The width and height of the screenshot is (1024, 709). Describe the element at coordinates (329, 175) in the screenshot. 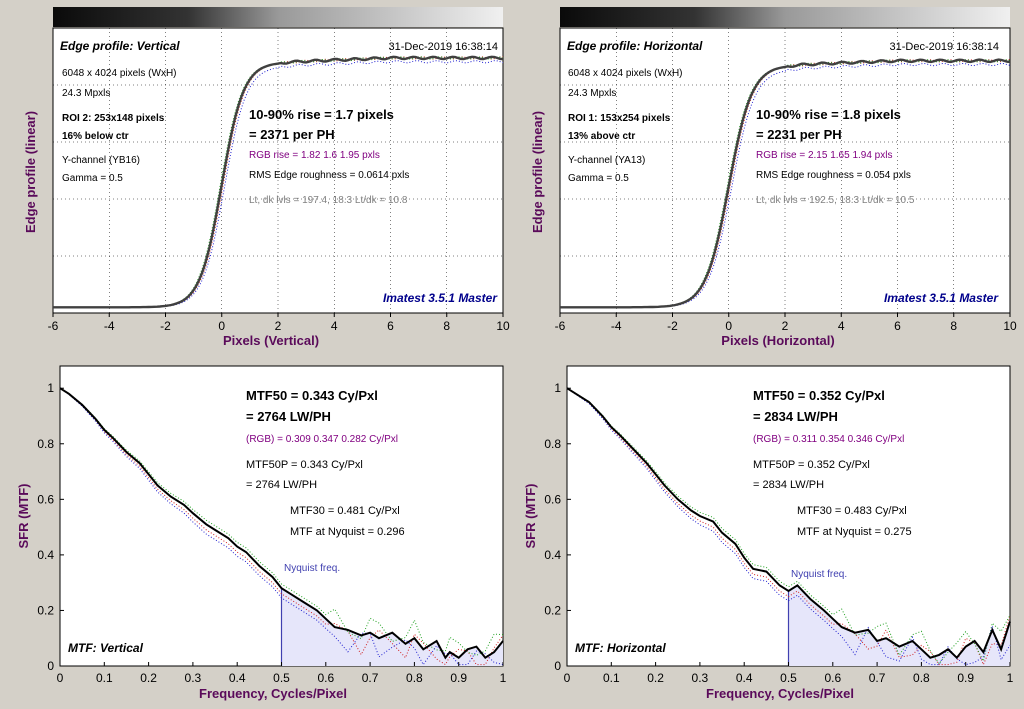

I see `edge-vertical-rms: RMS Edge roughness = 0.0614 pxls` at that location.